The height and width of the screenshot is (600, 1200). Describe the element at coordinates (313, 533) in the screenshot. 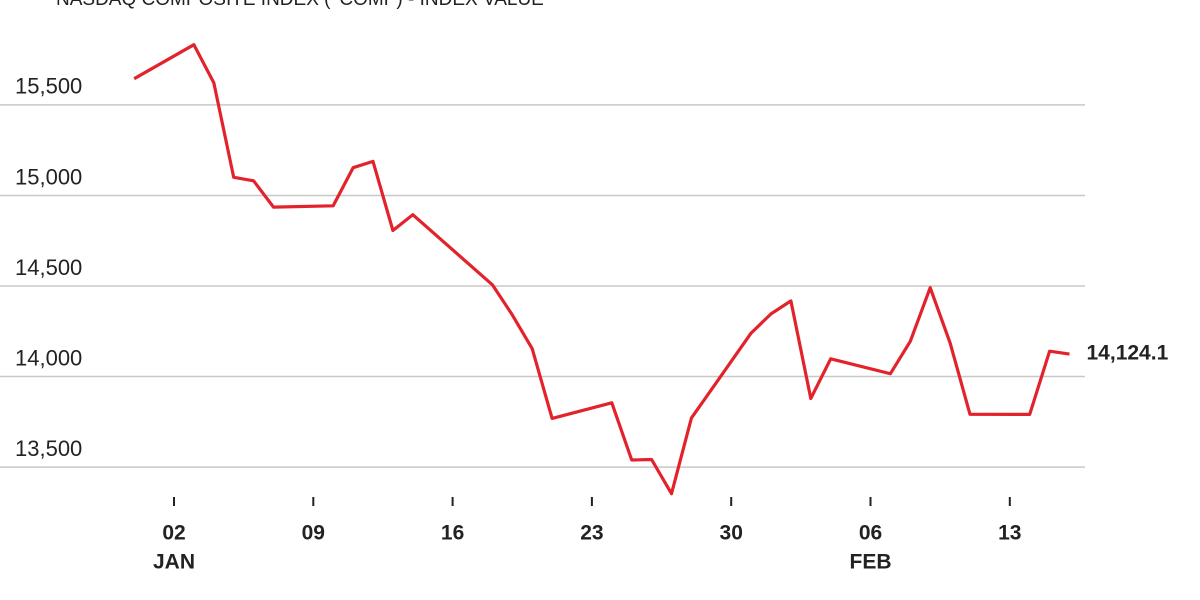

I see `x-tick-label: 09` at that location.